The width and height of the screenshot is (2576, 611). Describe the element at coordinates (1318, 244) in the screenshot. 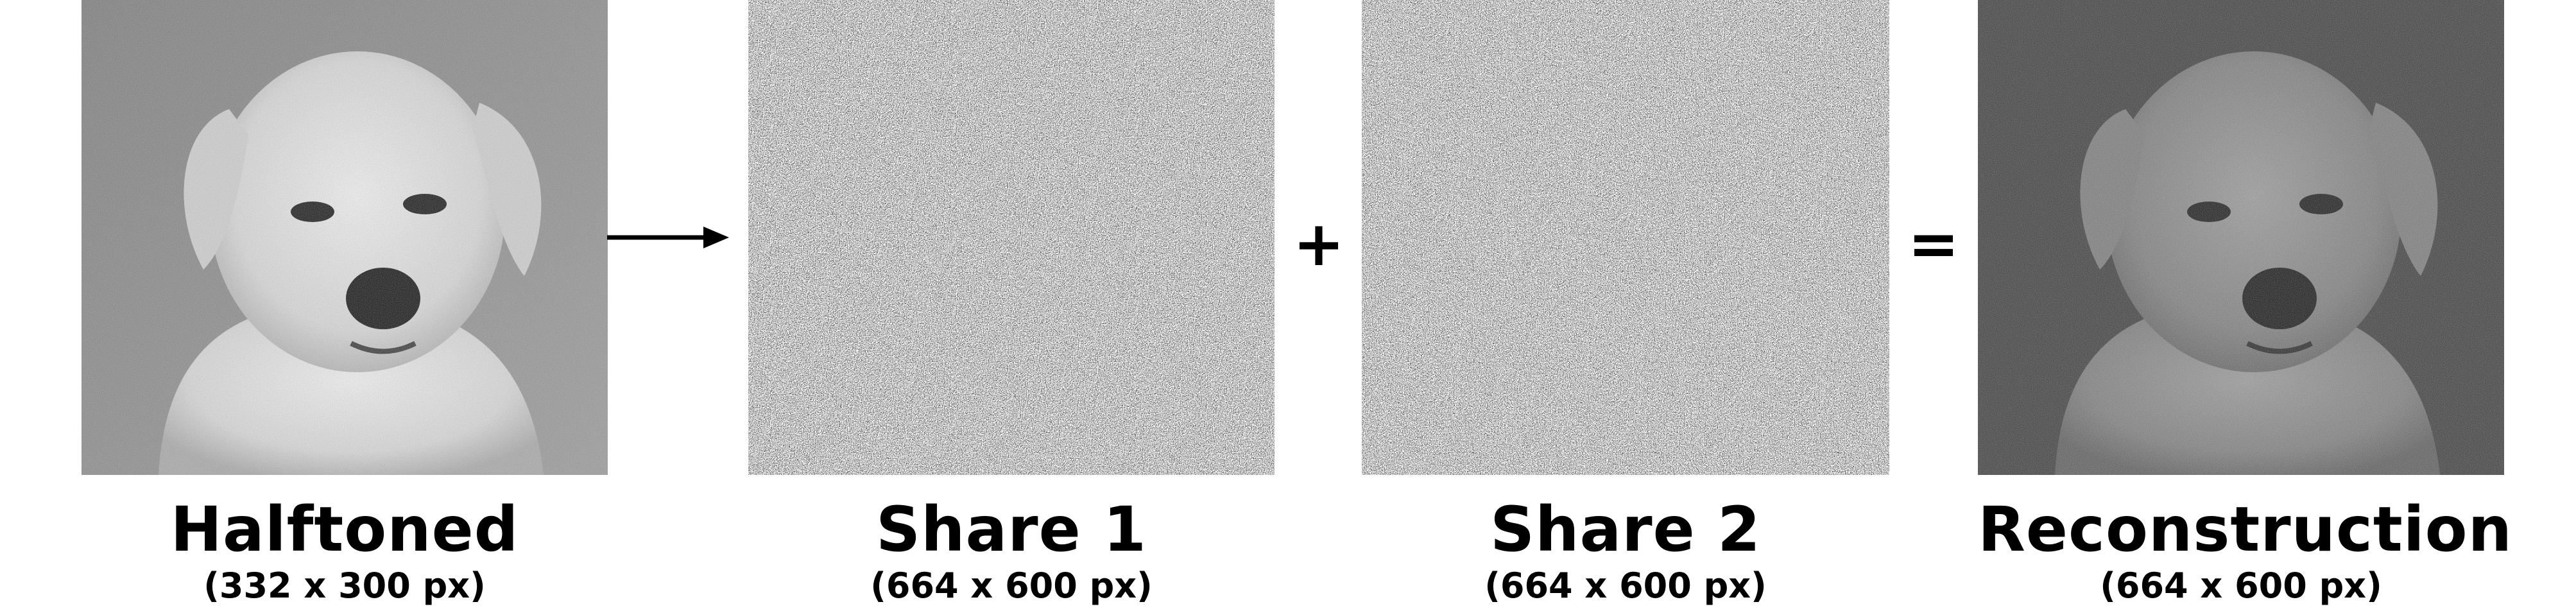

I see `plus-operator: +` at that location.